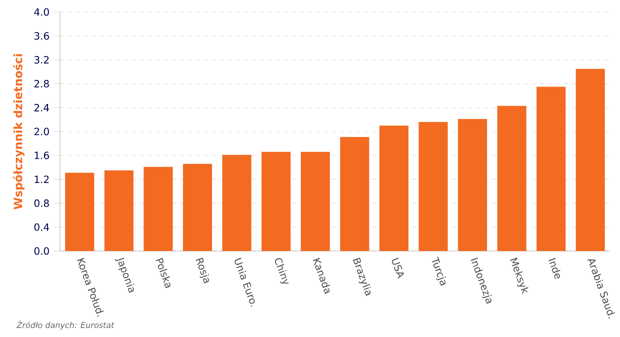 The height and width of the screenshot is (337, 620). I want to click on y-tick-label: 4.0, so click(41, 12).